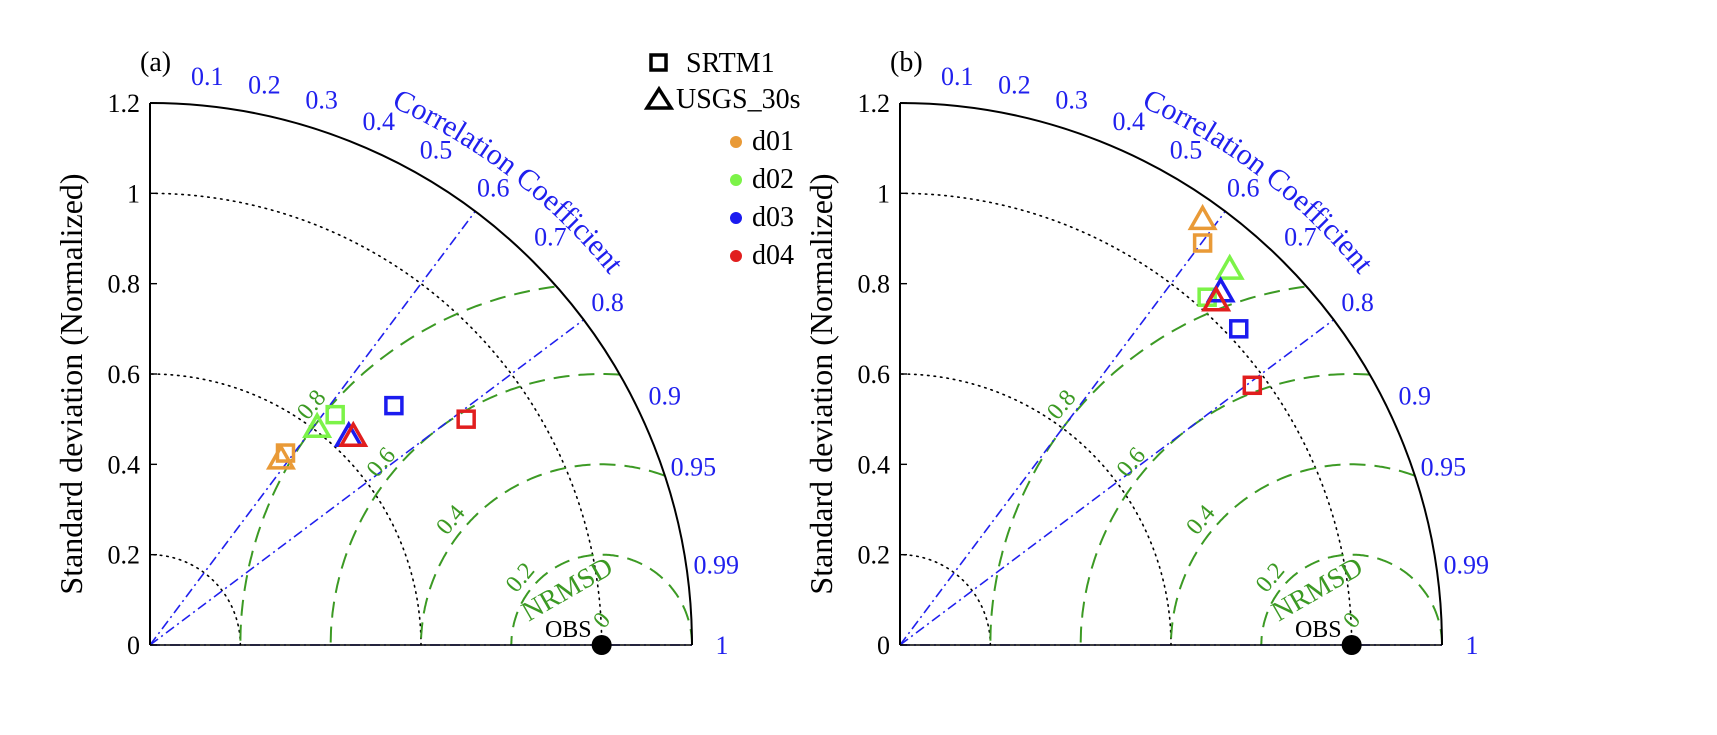 The height and width of the screenshot is (735, 1717). What do you see at coordinates (1202, 243) in the screenshot?
I see `marker-square-d01` at bounding box center [1202, 243].